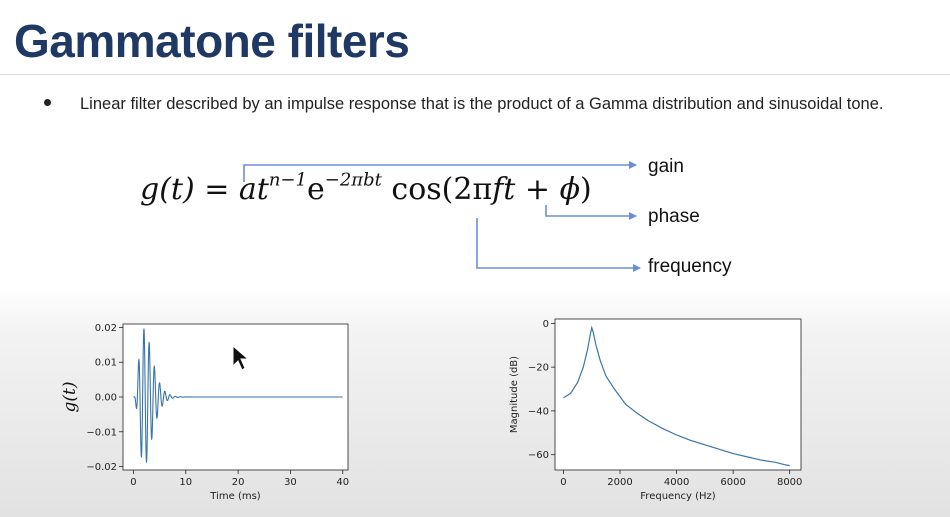 The height and width of the screenshot is (517, 950). Describe the element at coordinates (678, 496) in the screenshot. I see `x-axis-label: Frequency (Hz)` at that location.